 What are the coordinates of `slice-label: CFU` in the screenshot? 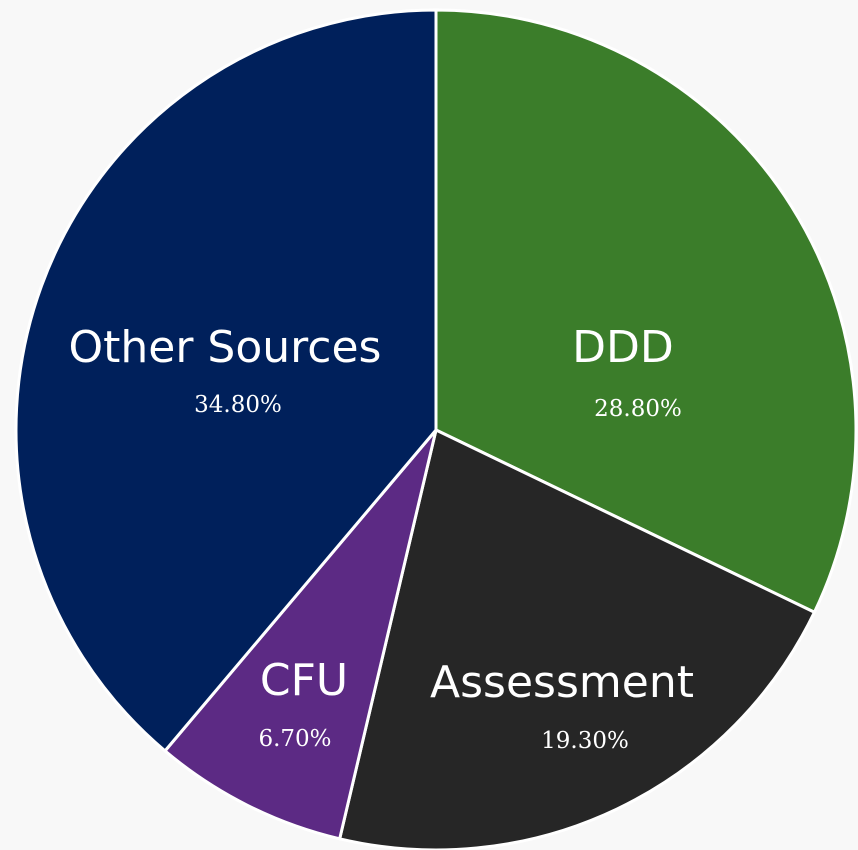 It's located at (304, 680).